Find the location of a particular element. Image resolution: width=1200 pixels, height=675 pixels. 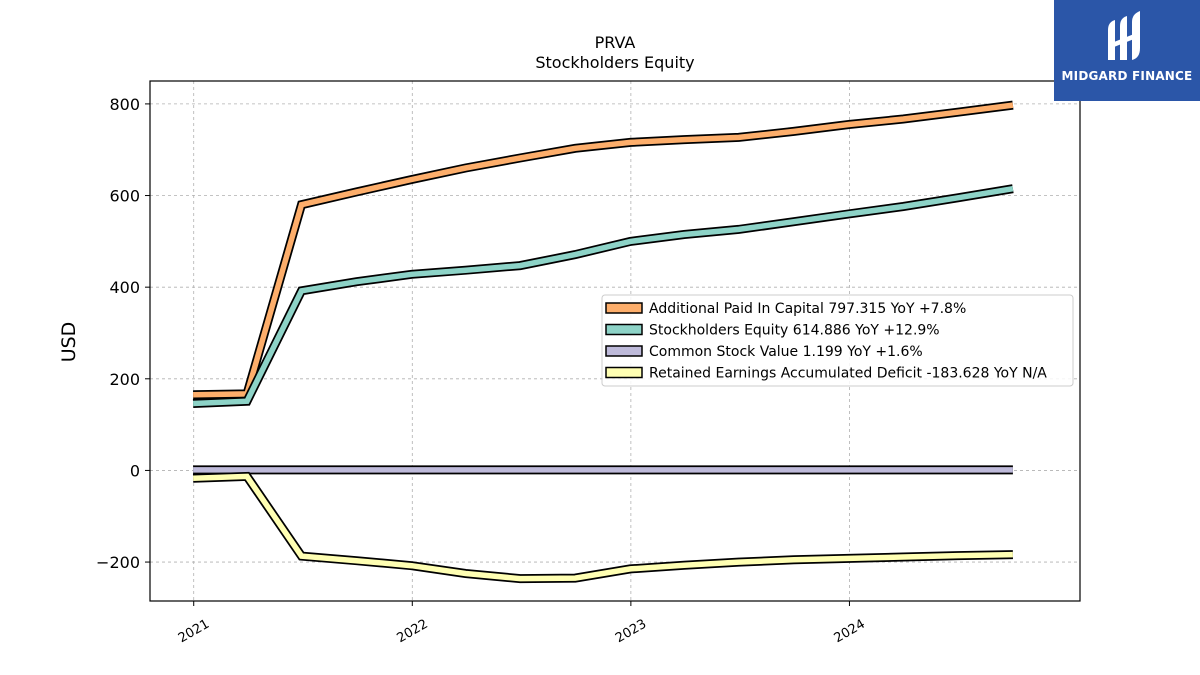

series-line-outline is located at coordinates (602, 527).